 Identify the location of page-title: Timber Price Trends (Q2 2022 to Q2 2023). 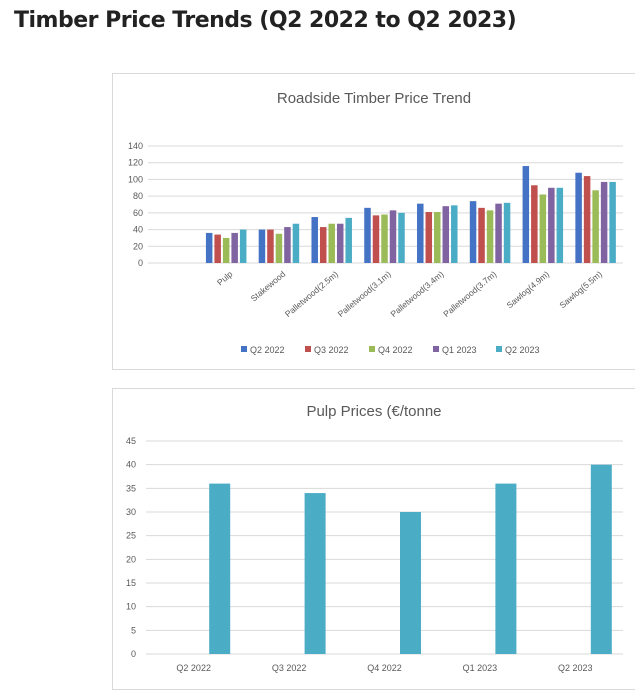
(265, 20).